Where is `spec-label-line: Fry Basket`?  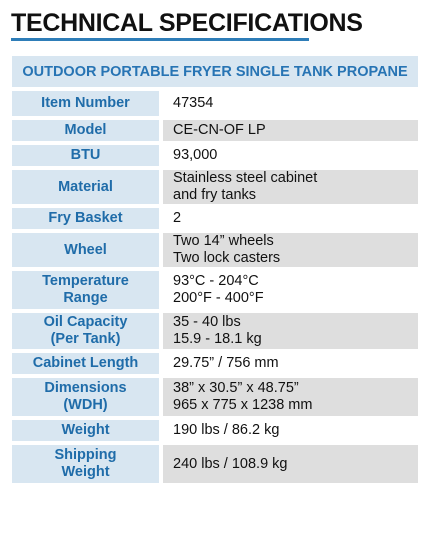 spec-label-line: Fry Basket is located at coordinates (85, 218).